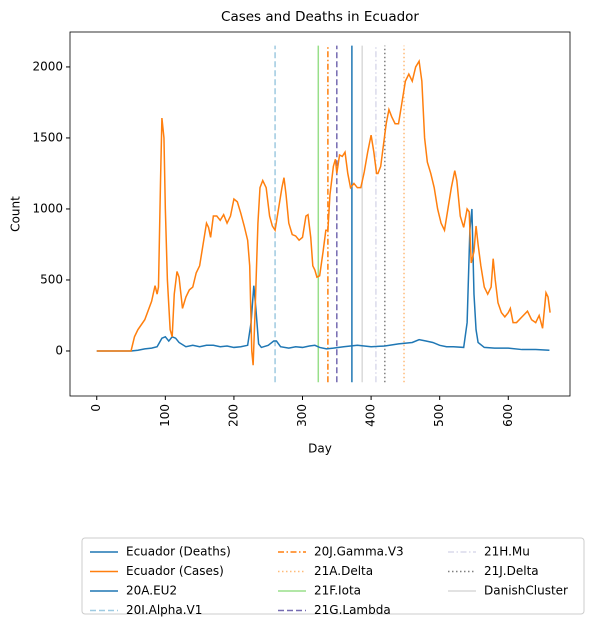 This screenshot has height=638, width=597. What do you see at coordinates (178, 552) in the screenshot?
I see `legend-label: Ecuador (Deaths)` at bounding box center [178, 552].